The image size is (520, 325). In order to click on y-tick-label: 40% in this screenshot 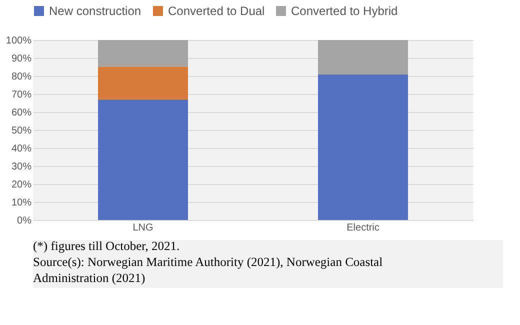, I will do `click(21, 149)`.